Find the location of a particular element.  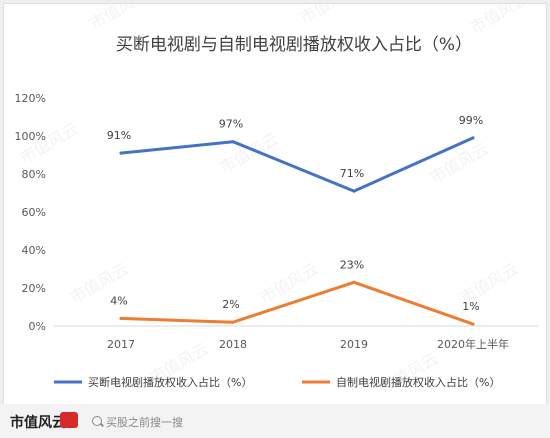

y-tick-label: 20% is located at coordinates (34, 288).